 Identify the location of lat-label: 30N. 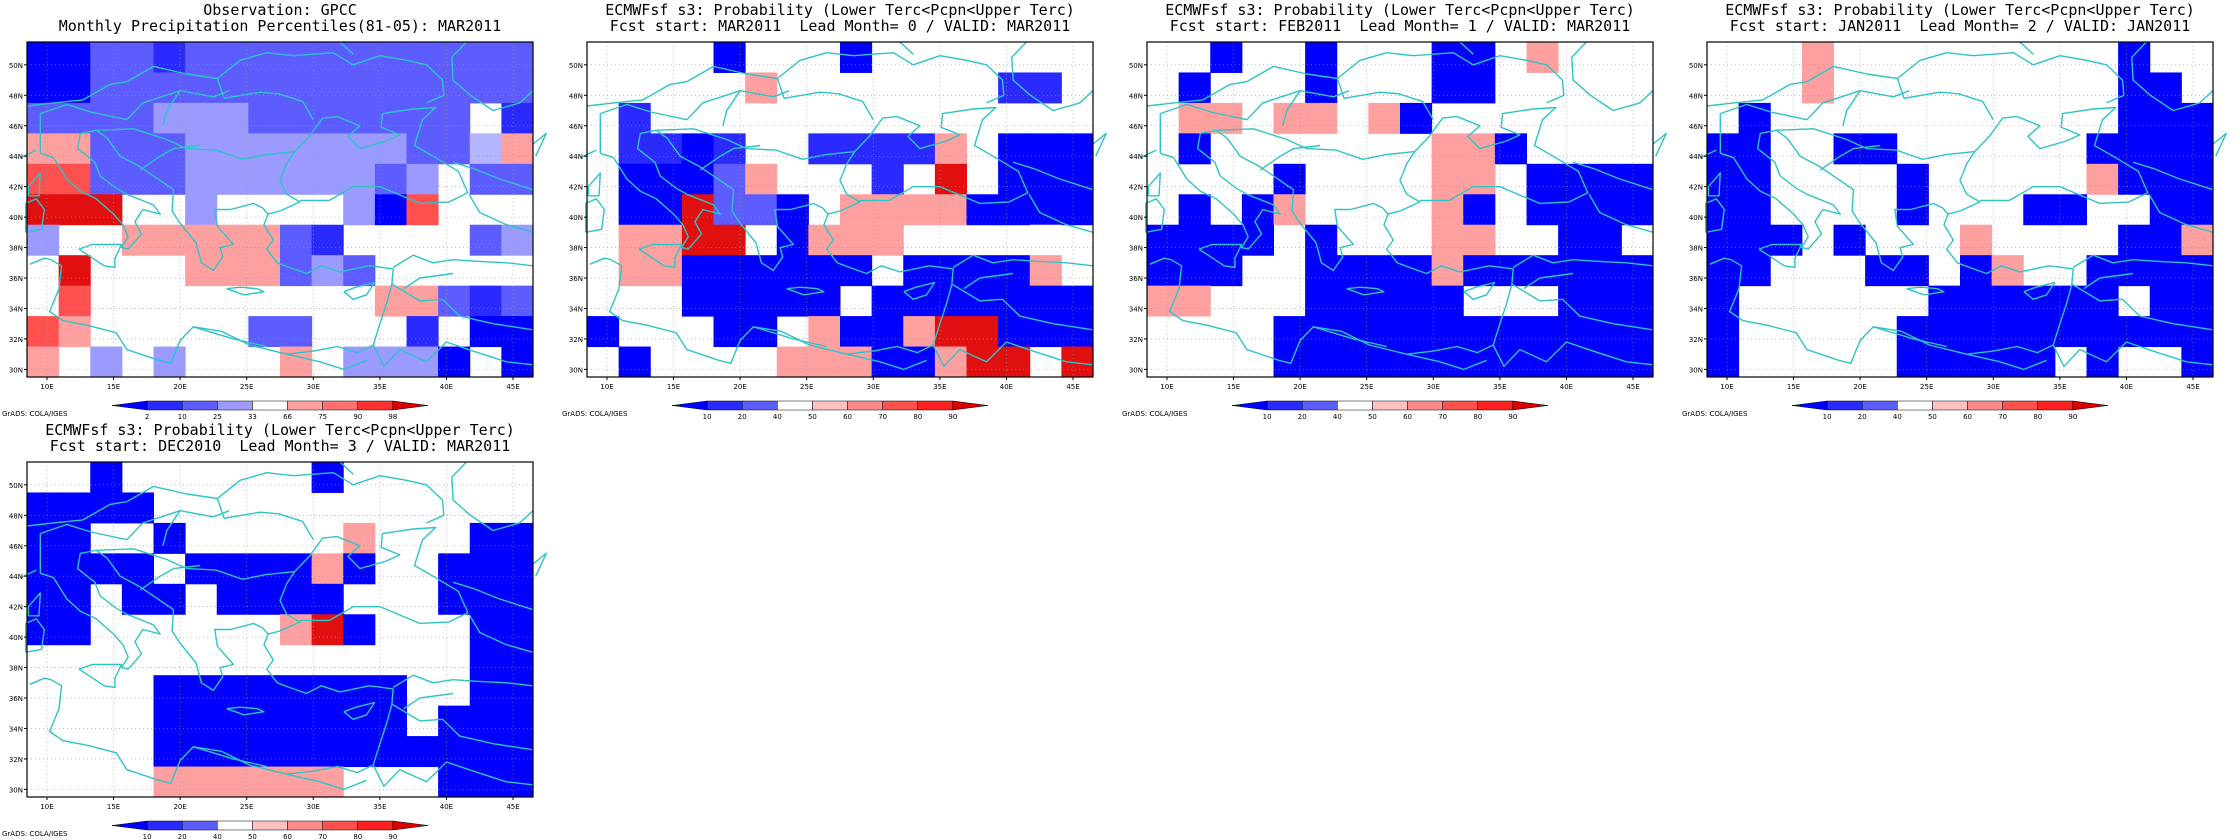
(1136, 370).